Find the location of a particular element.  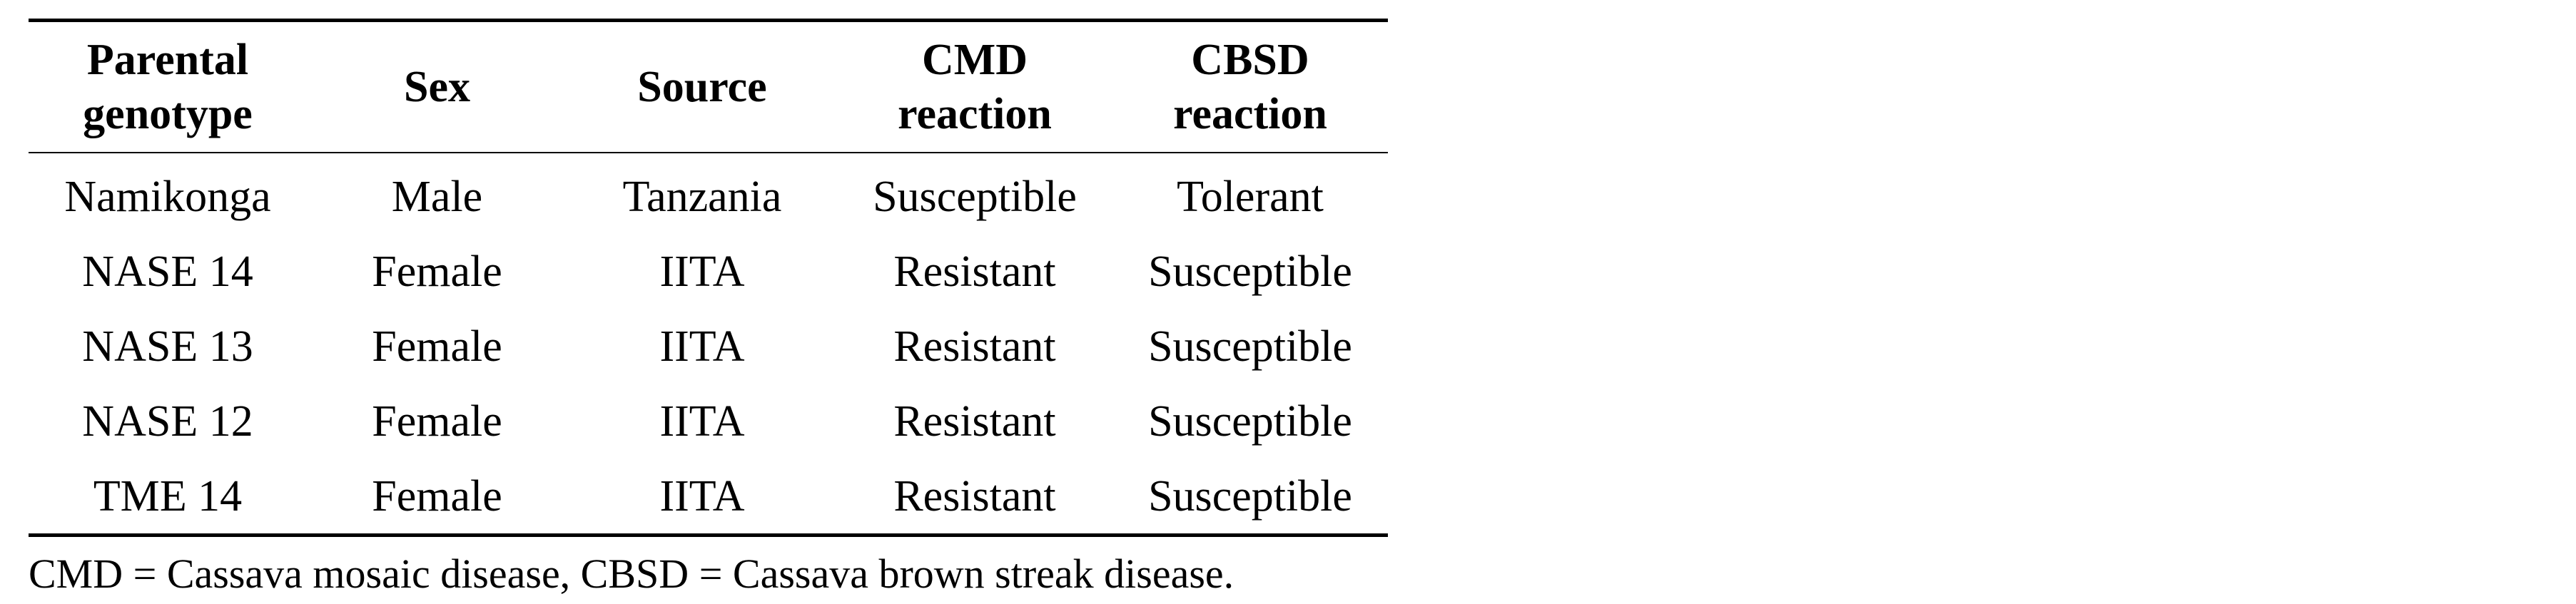

header-line: CMD is located at coordinates (974, 60).